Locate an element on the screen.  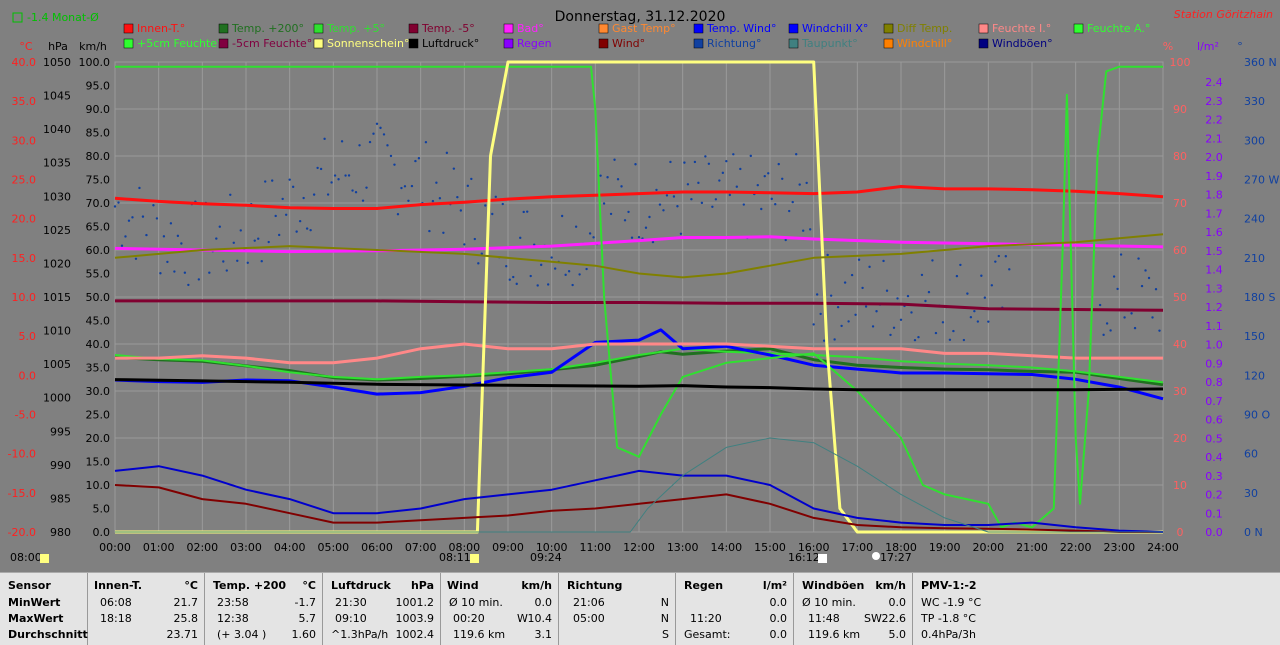
legend-label: Luftdruck° is located at coordinates (450, 43).